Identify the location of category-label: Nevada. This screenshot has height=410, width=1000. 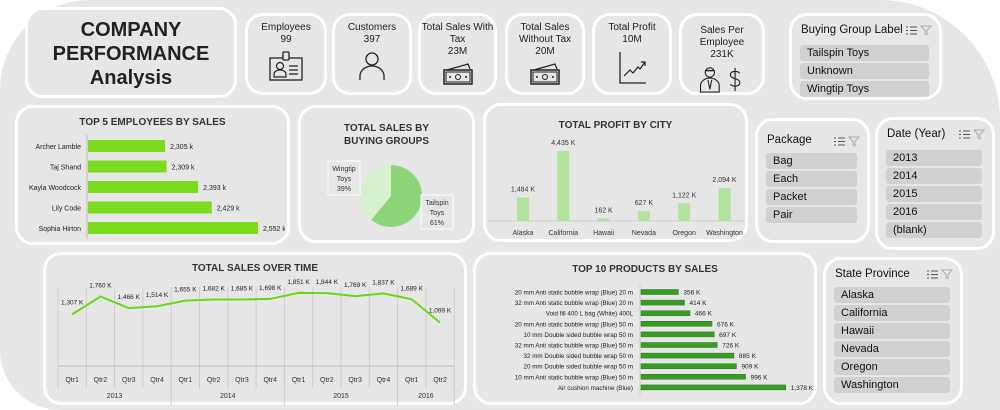
(644, 233).